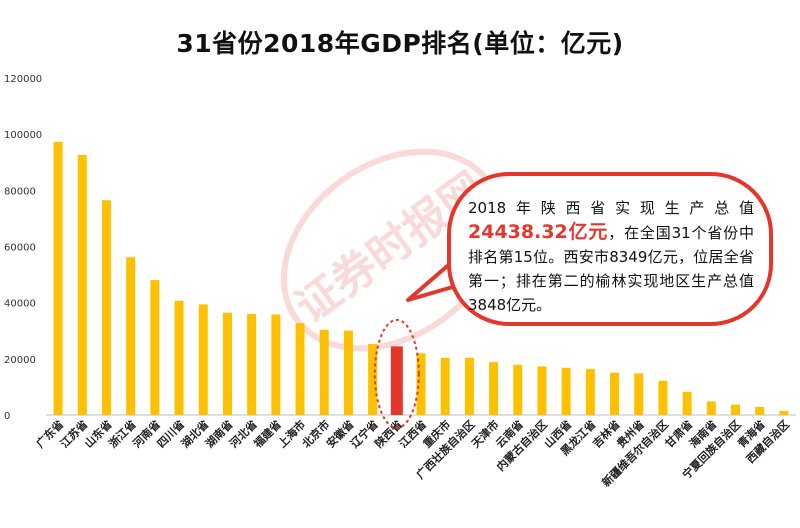 The width and height of the screenshot is (800, 528). What do you see at coordinates (400, 43) in the screenshot?
I see `chart-title: 31省份2018年GDP排名(单位：亿元)` at bounding box center [400, 43].